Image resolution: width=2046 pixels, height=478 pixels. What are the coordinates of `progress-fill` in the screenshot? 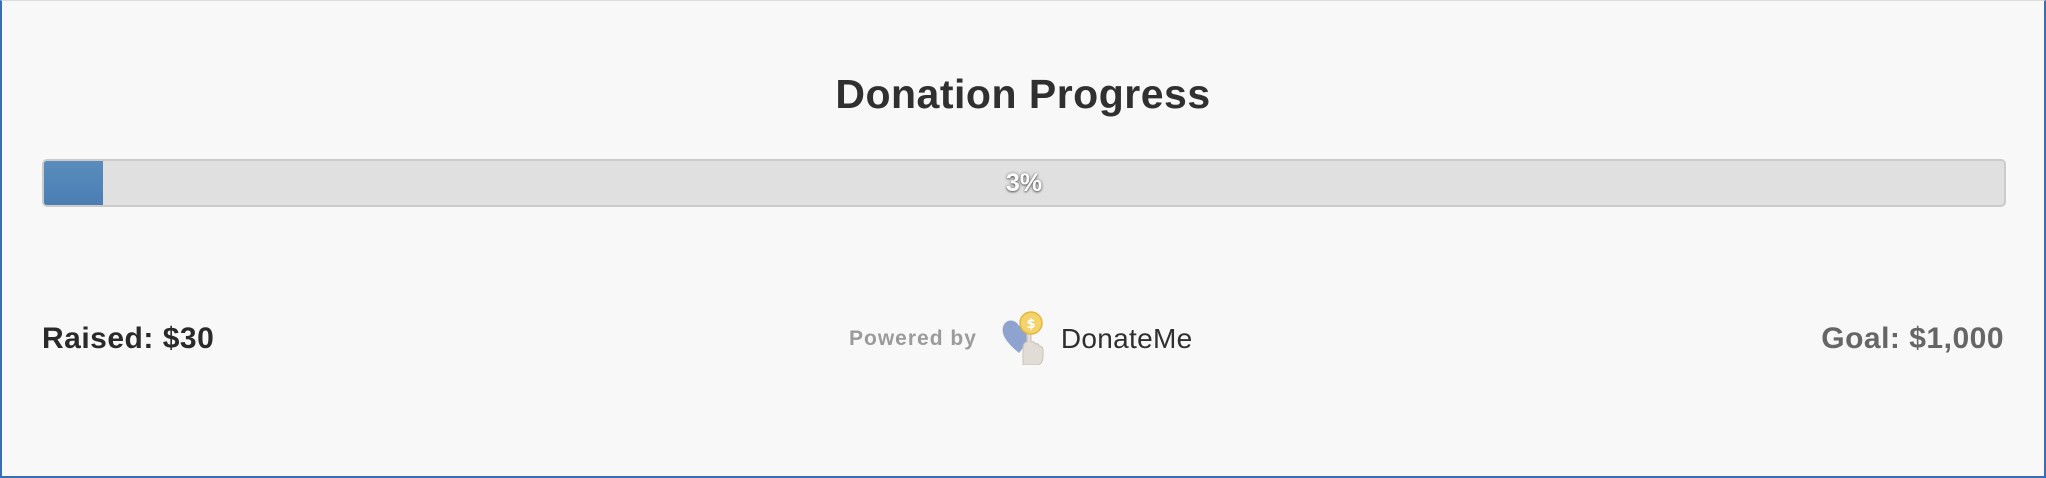 It's located at (73, 183).